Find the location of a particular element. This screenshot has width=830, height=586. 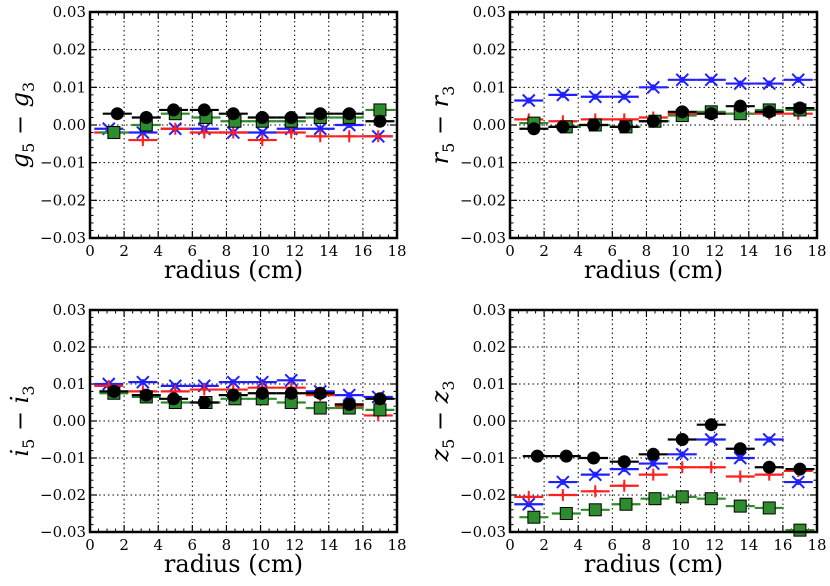

y-axis-label: z5 − z3 is located at coordinates (442, 421).